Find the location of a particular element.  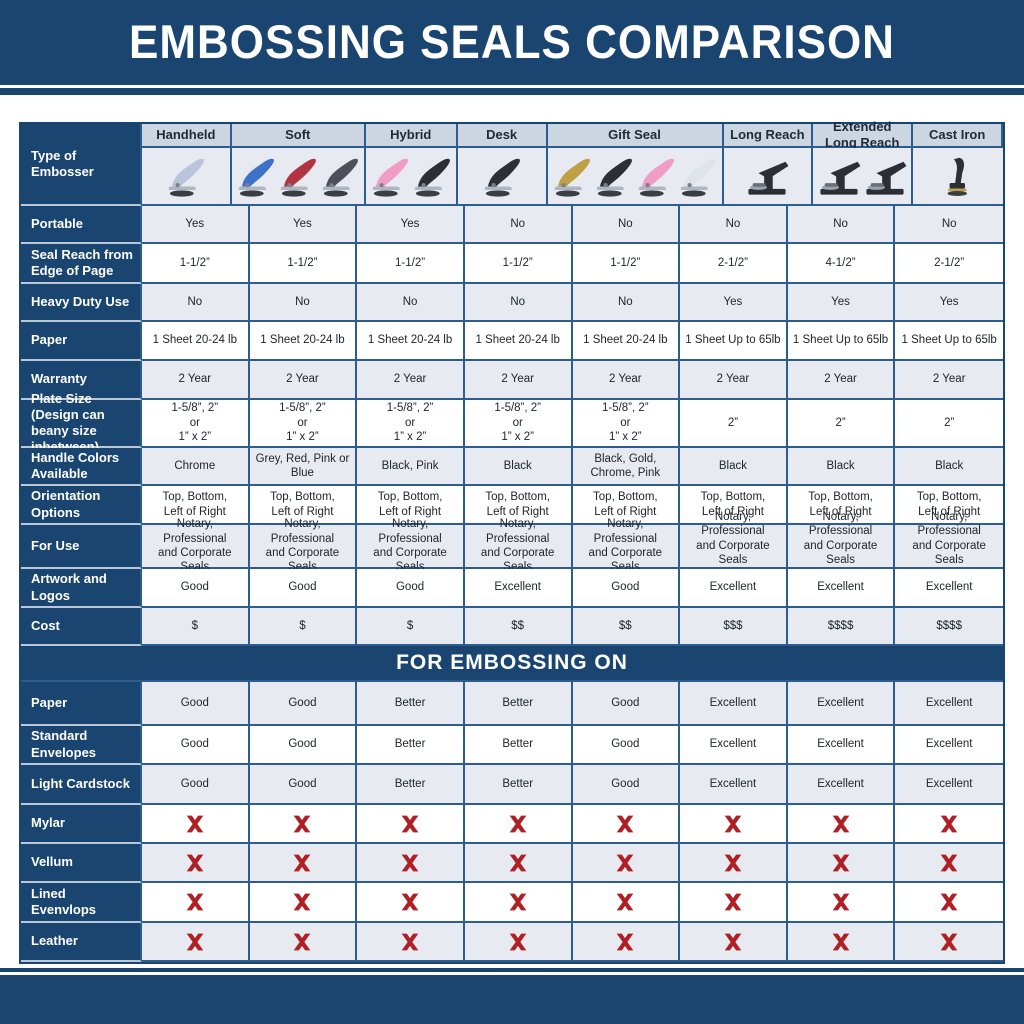

row-label-vellum: Vellum is located at coordinates (81, 863).